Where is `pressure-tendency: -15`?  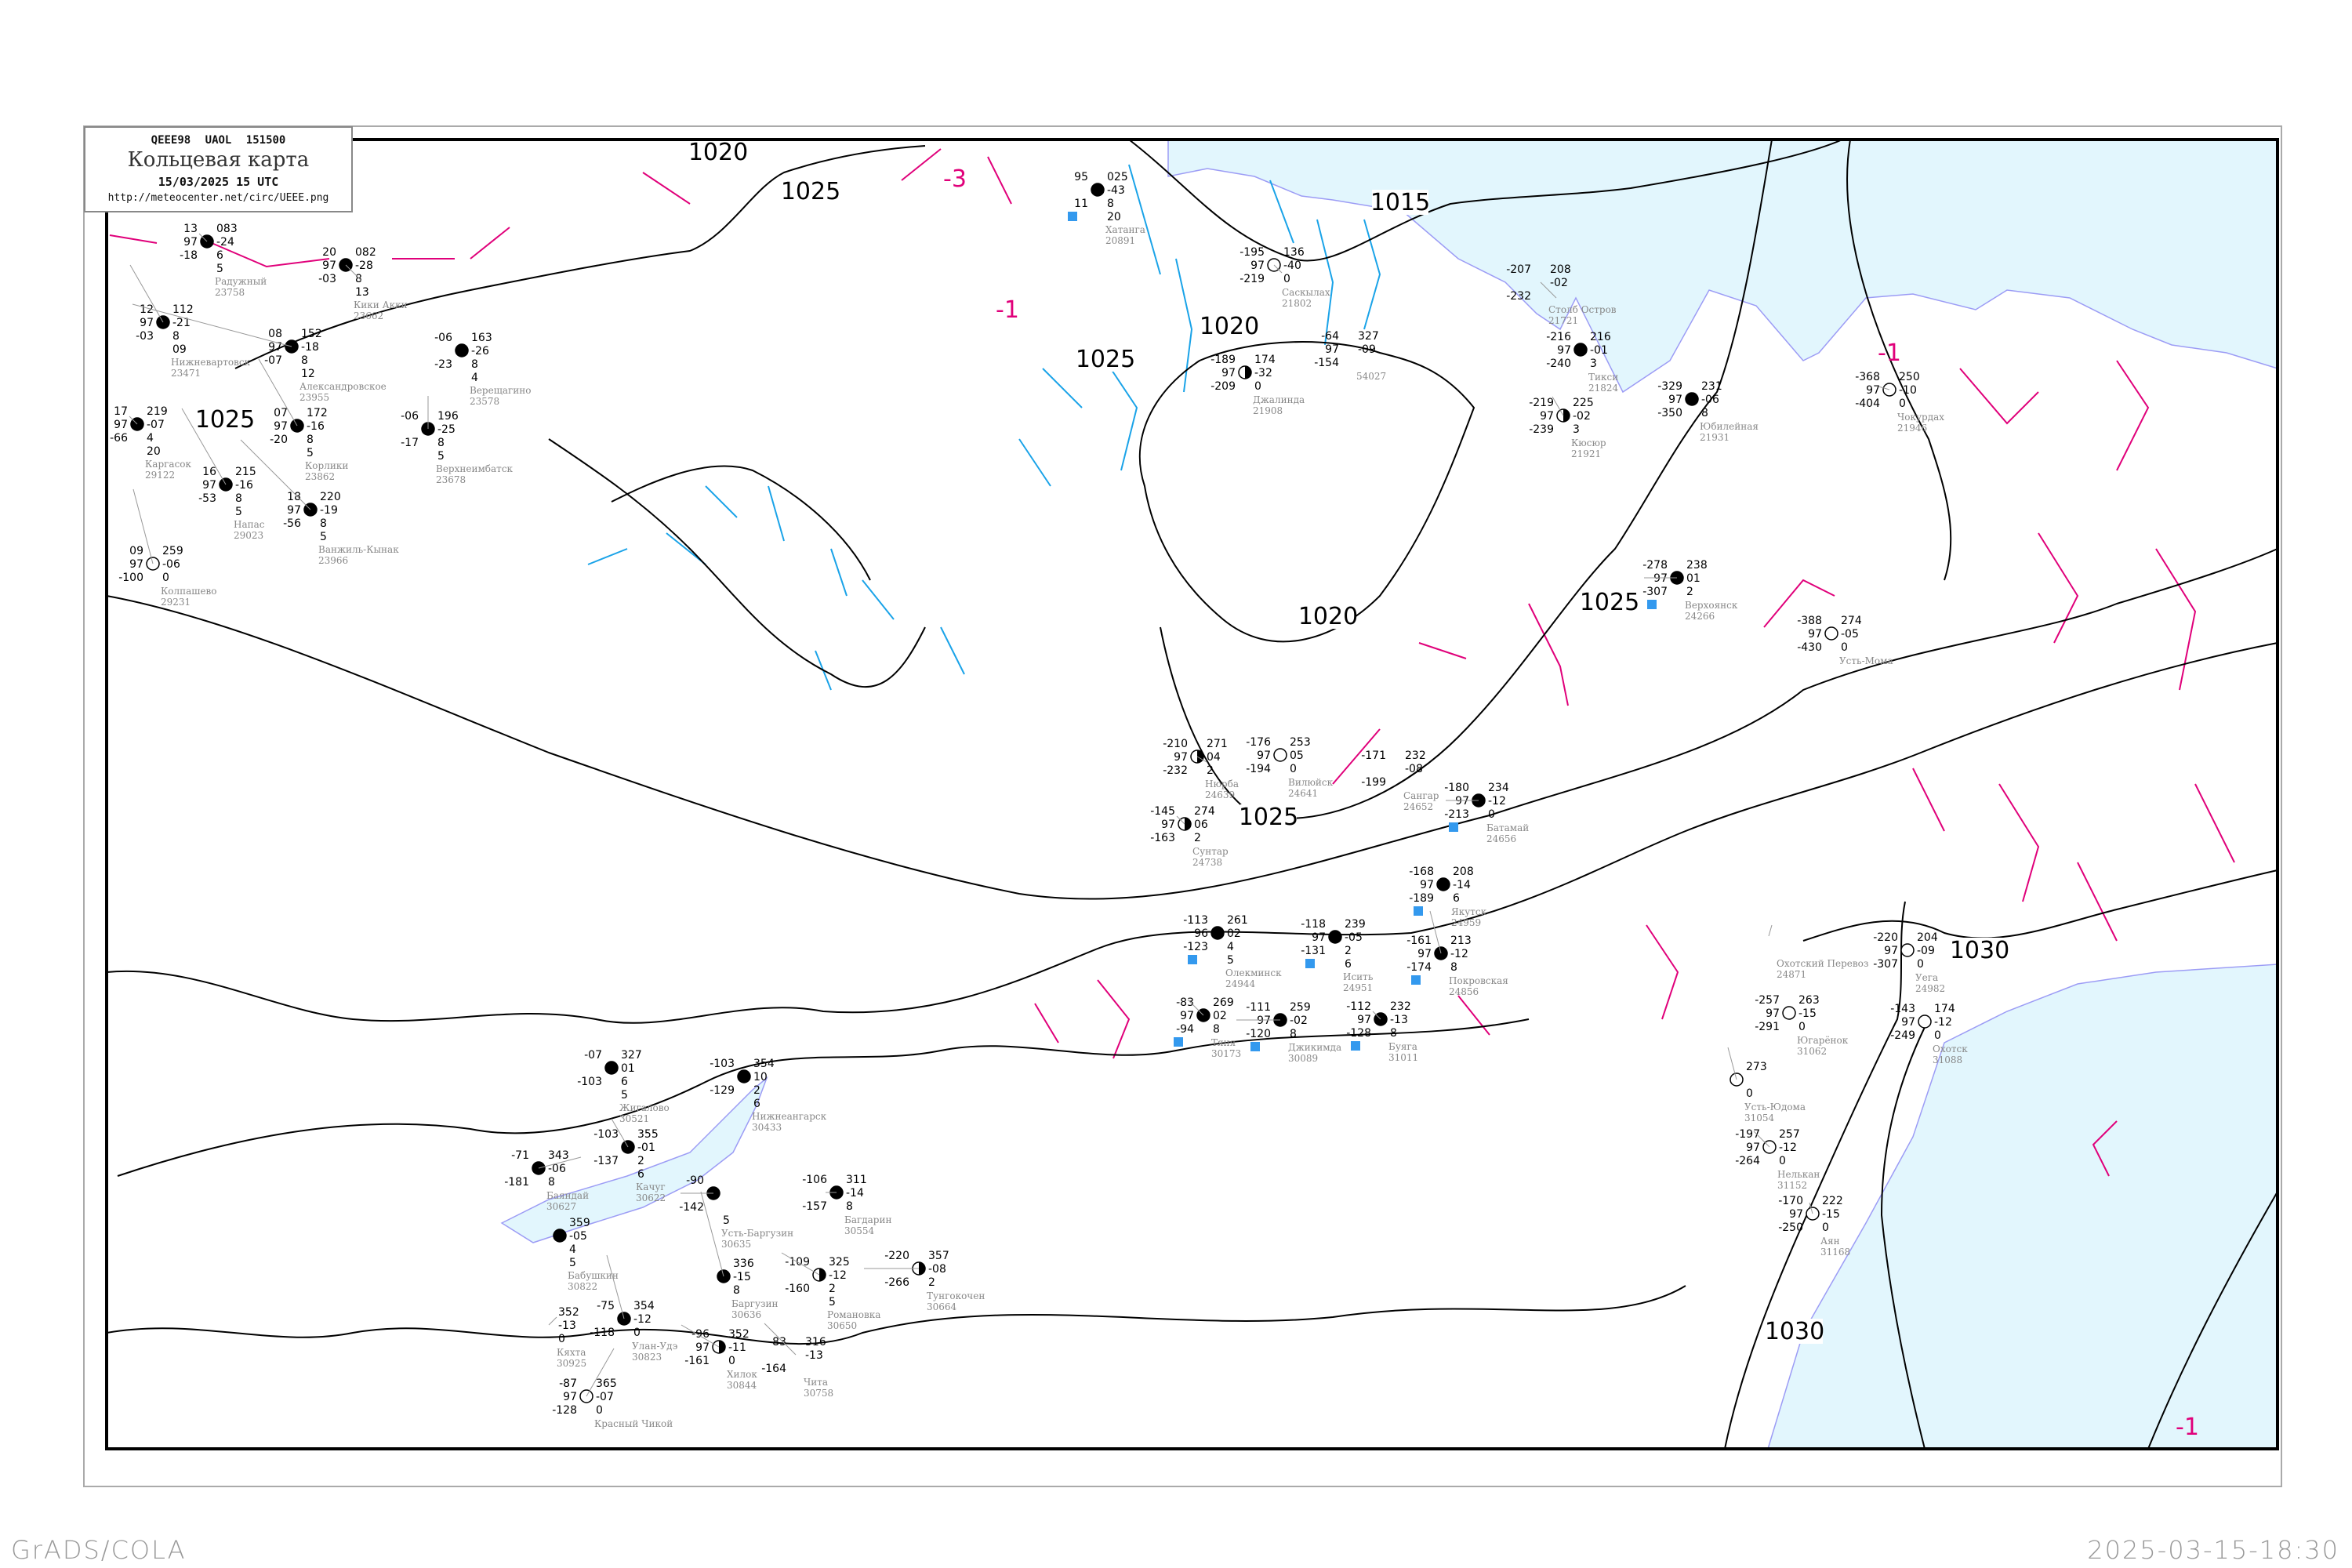 pressure-tendency: -15 is located at coordinates (1807, 1013).